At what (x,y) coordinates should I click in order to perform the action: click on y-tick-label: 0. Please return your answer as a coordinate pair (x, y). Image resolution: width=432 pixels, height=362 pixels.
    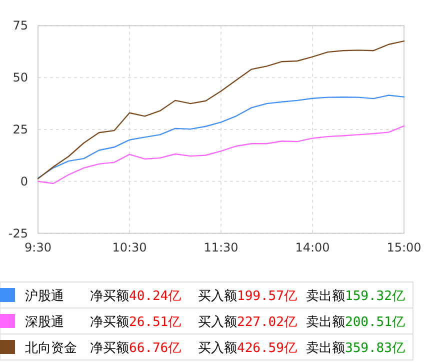
    Looking at the image, I should click on (24, 181).